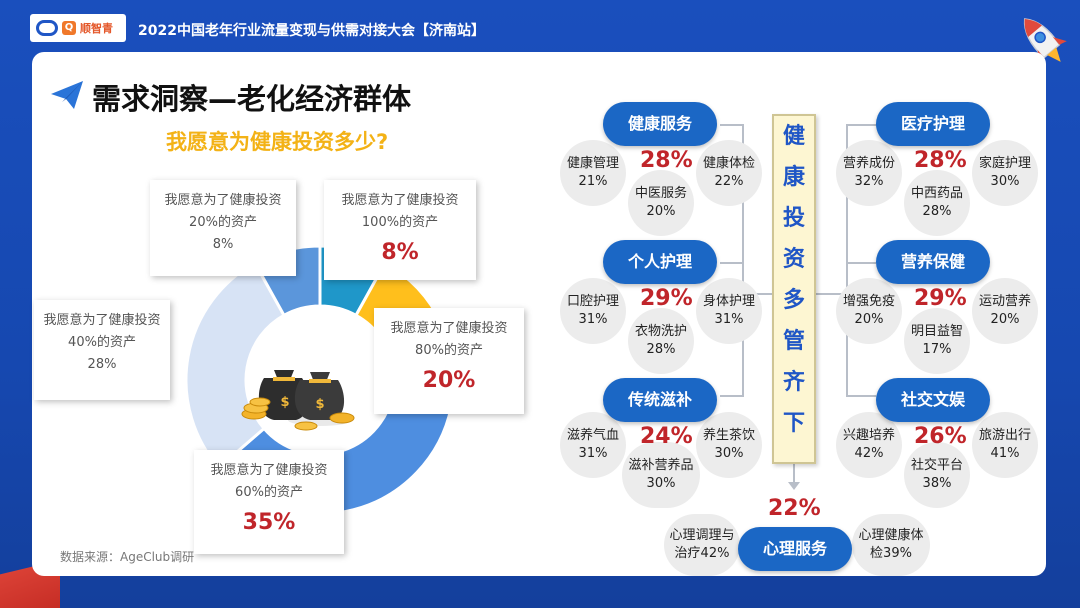  Describe the element at coordinates (937, 341) in the screenshot. I see `item-eyes-brain: 明目益智 17%` at that location.